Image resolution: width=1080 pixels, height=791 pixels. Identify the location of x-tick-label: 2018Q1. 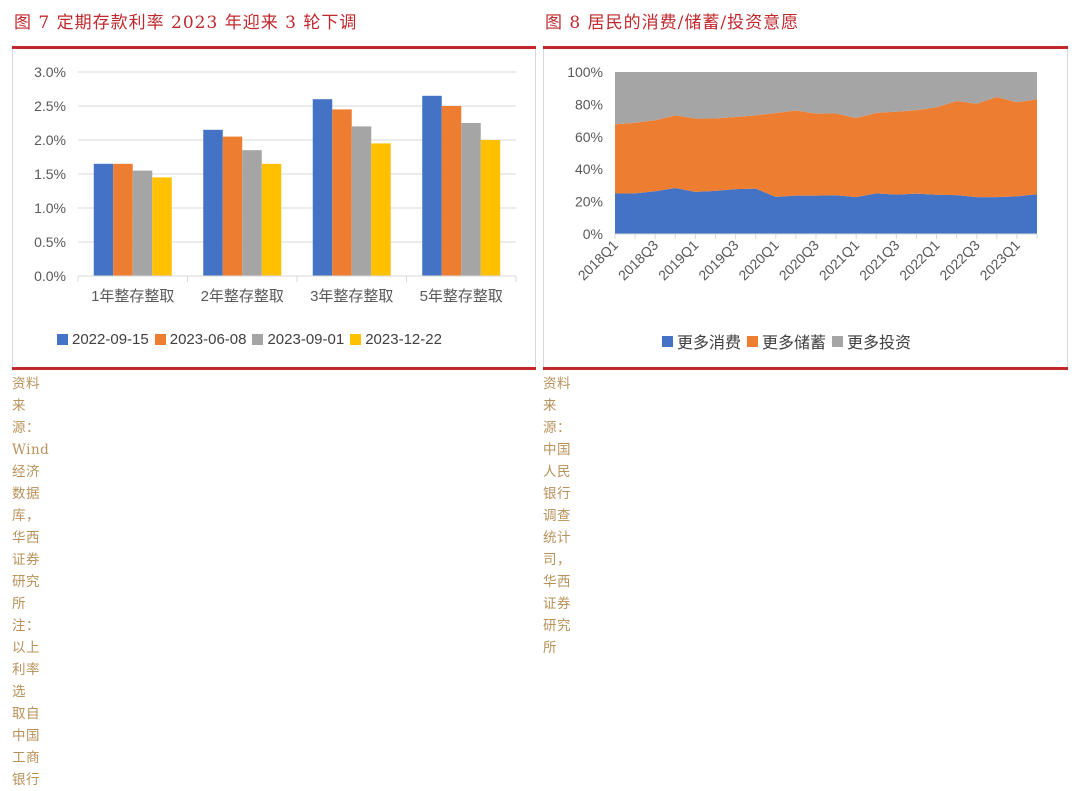
(598, 260).